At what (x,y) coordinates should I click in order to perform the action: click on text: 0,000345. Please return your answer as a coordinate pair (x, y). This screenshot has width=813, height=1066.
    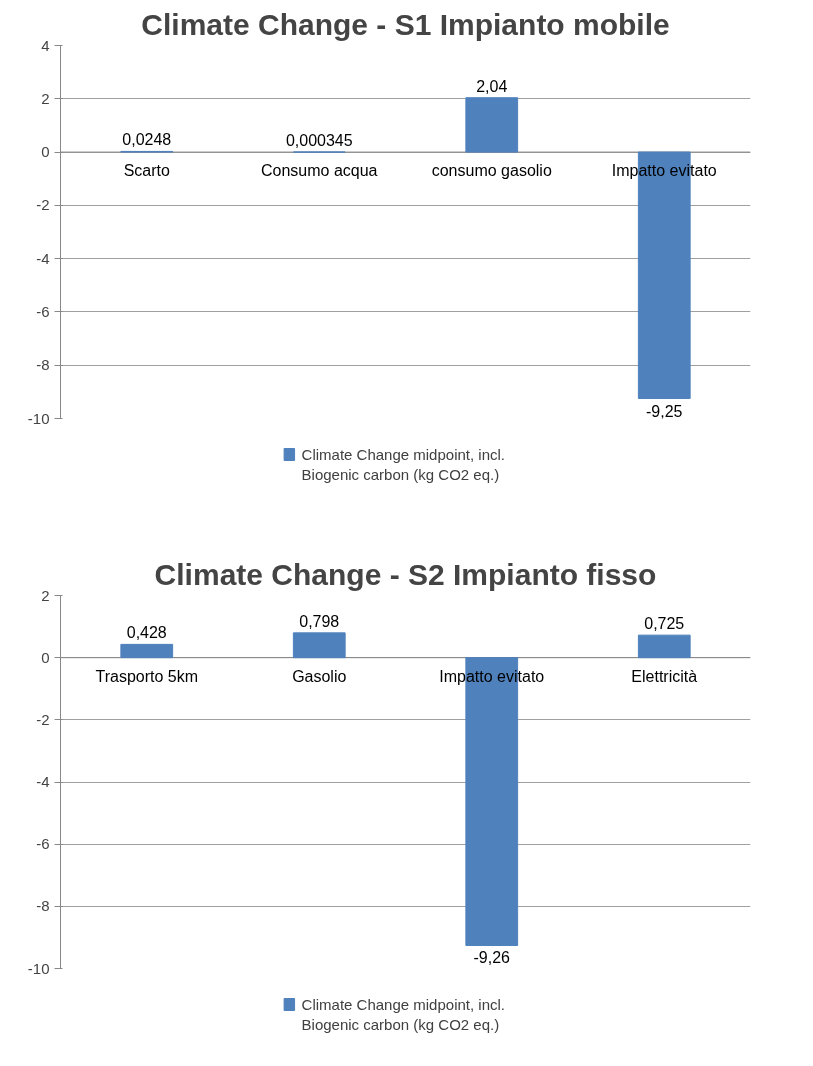
    Looking at the image, I should click on (319, 141).